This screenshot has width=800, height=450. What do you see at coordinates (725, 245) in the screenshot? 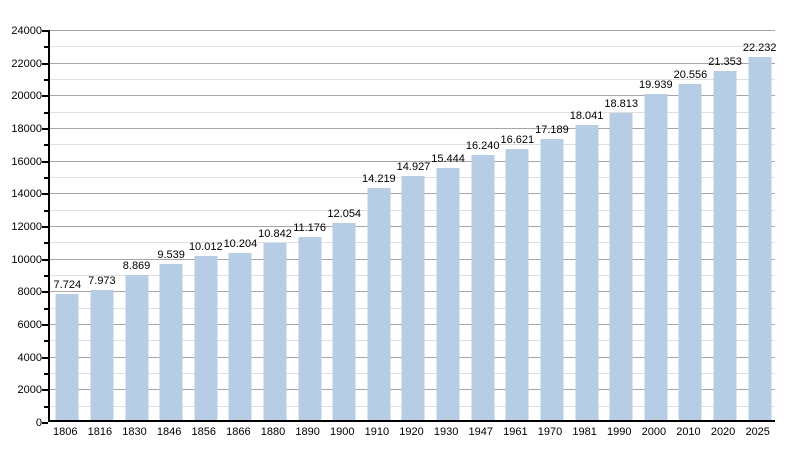
I see `bar-2020` at bounding box center [725, 245].